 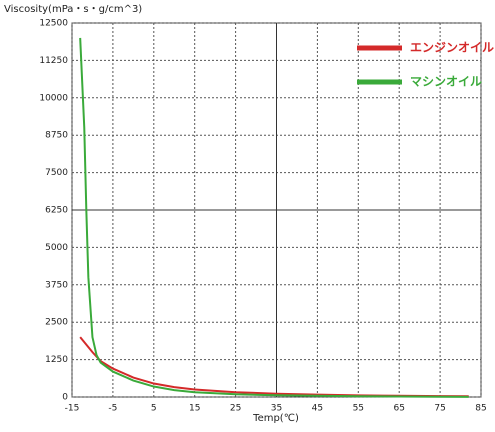 What do you see at coordinates (65, 398) in the screenshot?
I see `y-tick-label: 0` at bounding box center [65, 398].